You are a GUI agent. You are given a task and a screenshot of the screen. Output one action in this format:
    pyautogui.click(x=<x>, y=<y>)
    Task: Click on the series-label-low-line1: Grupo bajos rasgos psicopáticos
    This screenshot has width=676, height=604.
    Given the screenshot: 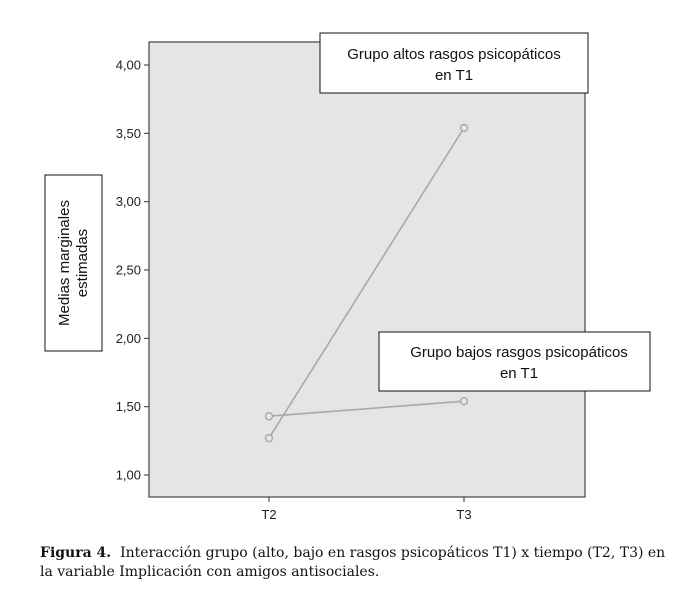 What is the action you would take?
    pyautogui.click(x=519, y=352)
    